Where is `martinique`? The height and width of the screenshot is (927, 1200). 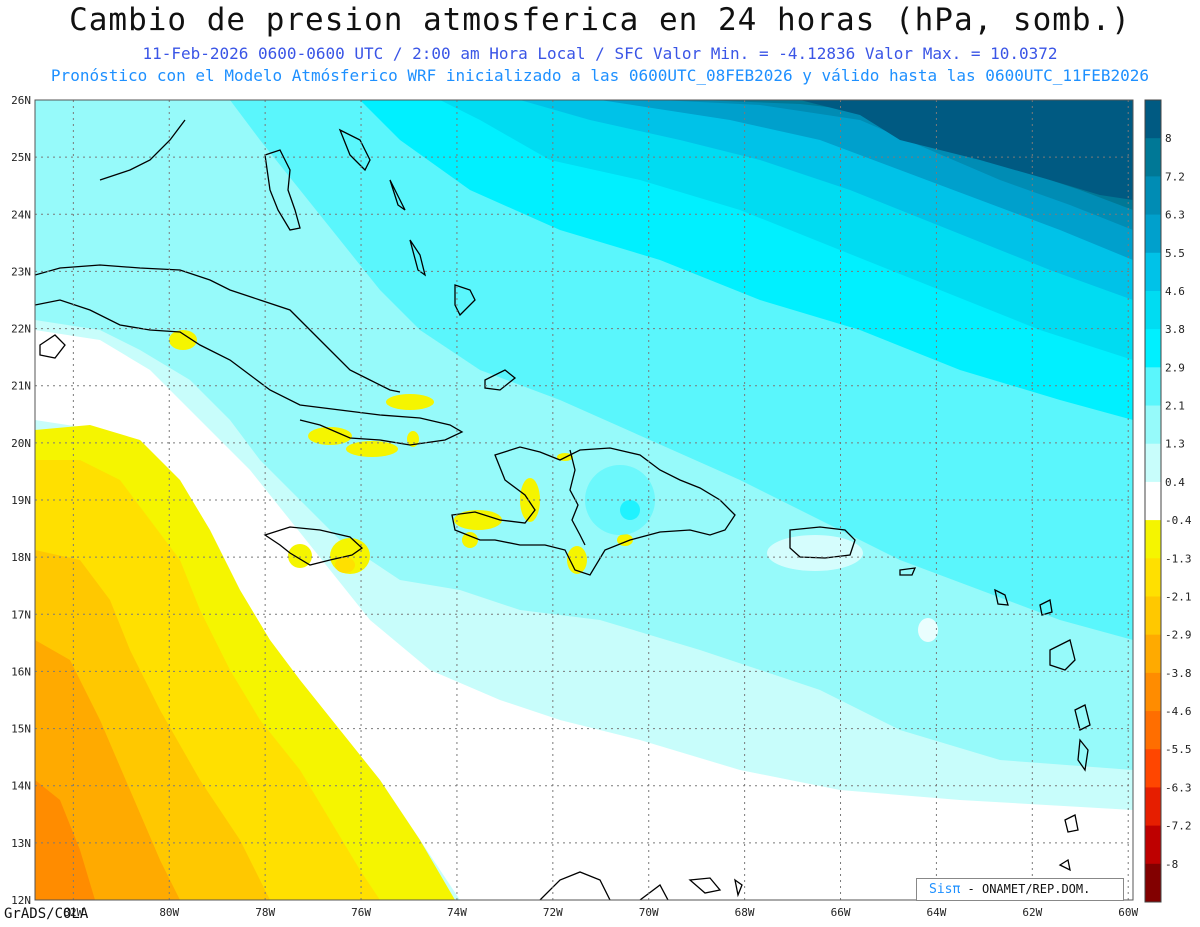 martinique is located at coordinates (1082, 717).